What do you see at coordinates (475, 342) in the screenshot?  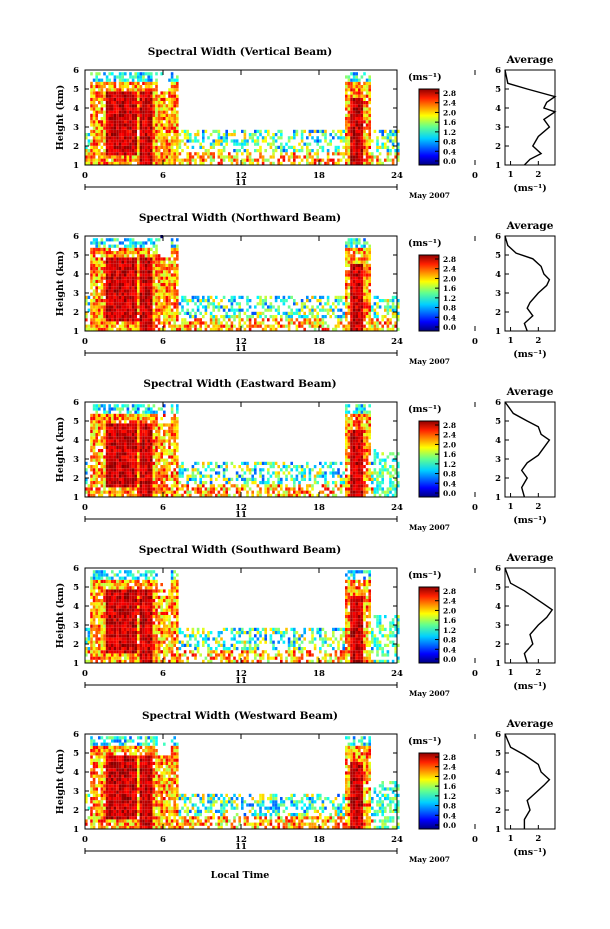 I see `x-tick-label: 0` at bounding box center [475, 342].